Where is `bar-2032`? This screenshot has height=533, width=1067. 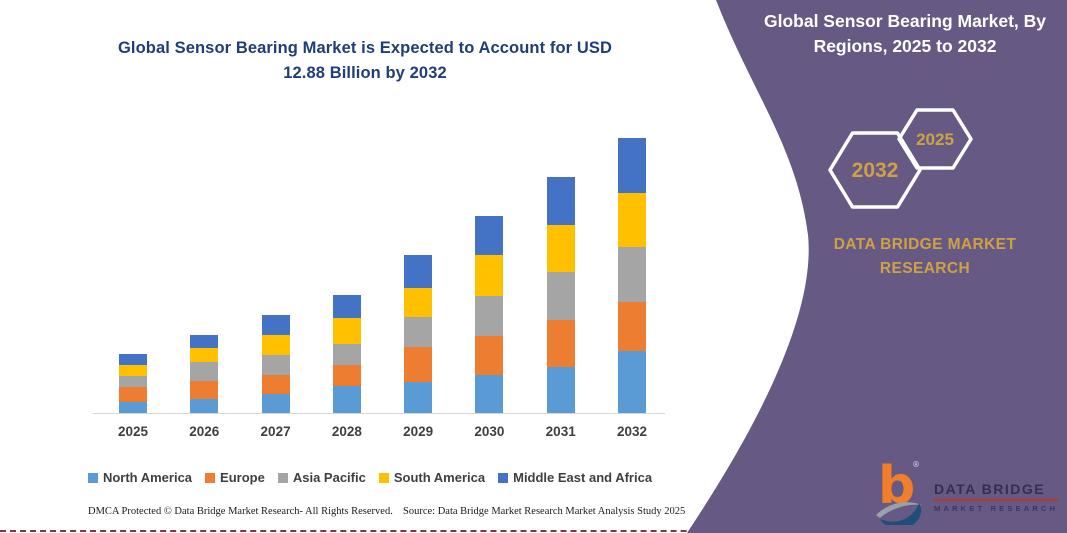
bar-2032 is located at coordinates (631, 275).